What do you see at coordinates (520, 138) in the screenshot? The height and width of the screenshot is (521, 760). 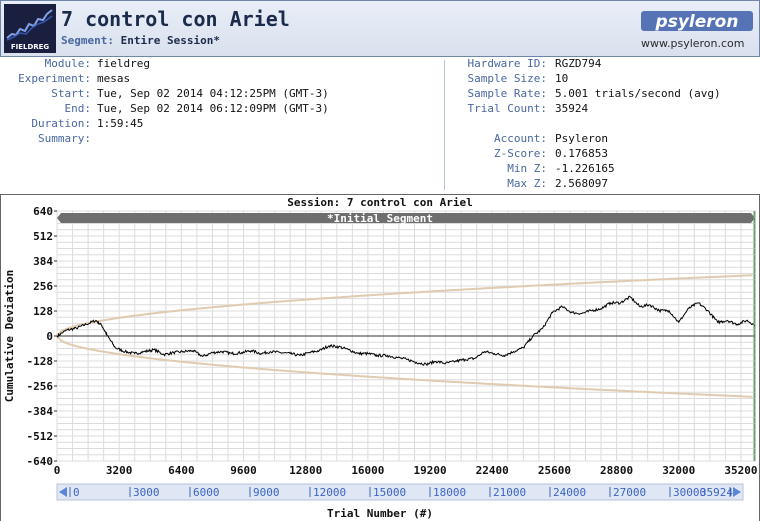 I see `stats-field-label: Account:` at bounding box center [520, 138].